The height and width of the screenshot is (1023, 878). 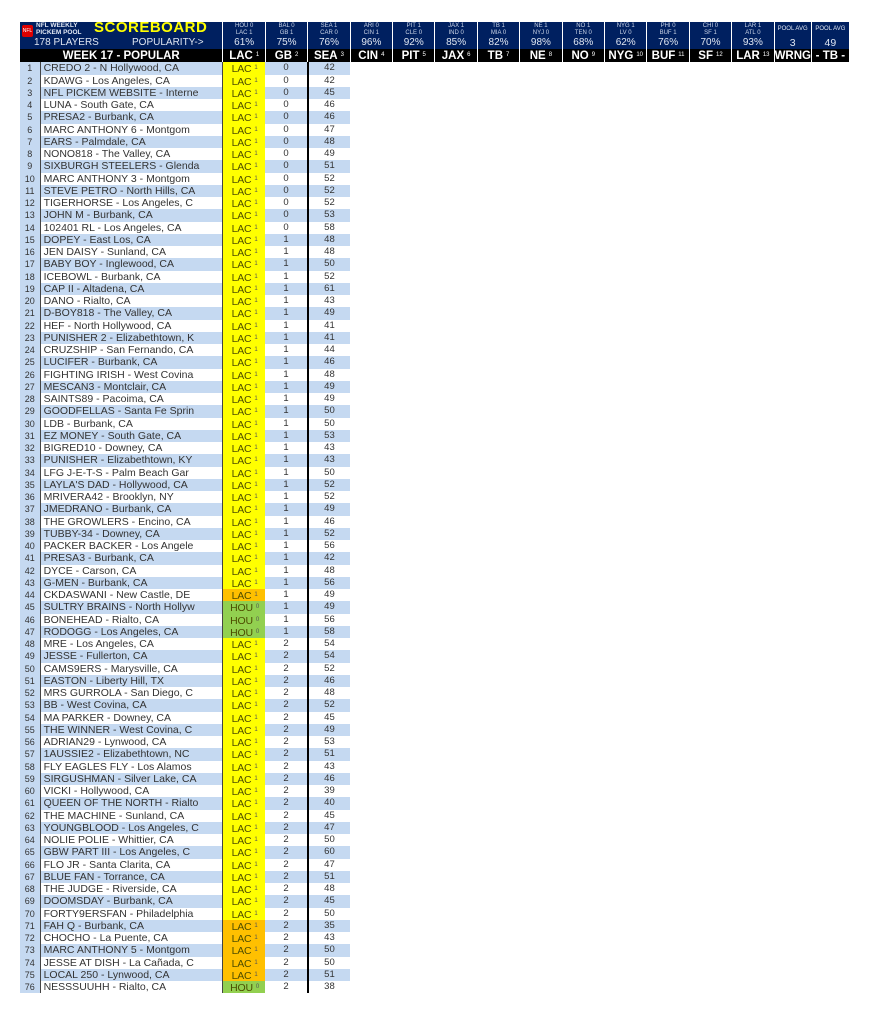 I want to click on player-name: PACKER BACKER - Los Angele, so click(x=131, y=546).